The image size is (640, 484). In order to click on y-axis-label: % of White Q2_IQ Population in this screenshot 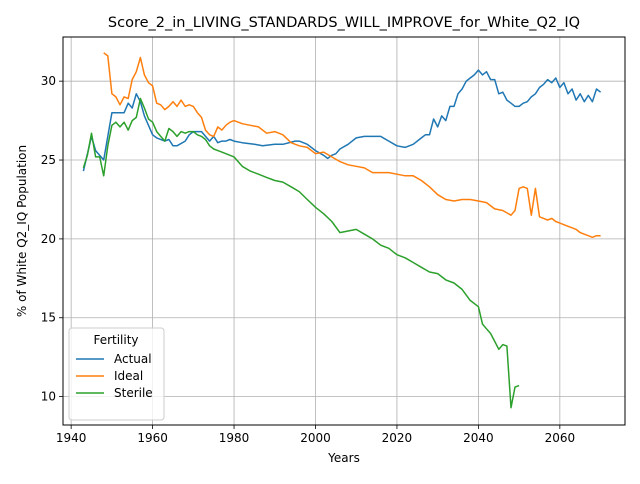, I will do `click(22, 231)`.